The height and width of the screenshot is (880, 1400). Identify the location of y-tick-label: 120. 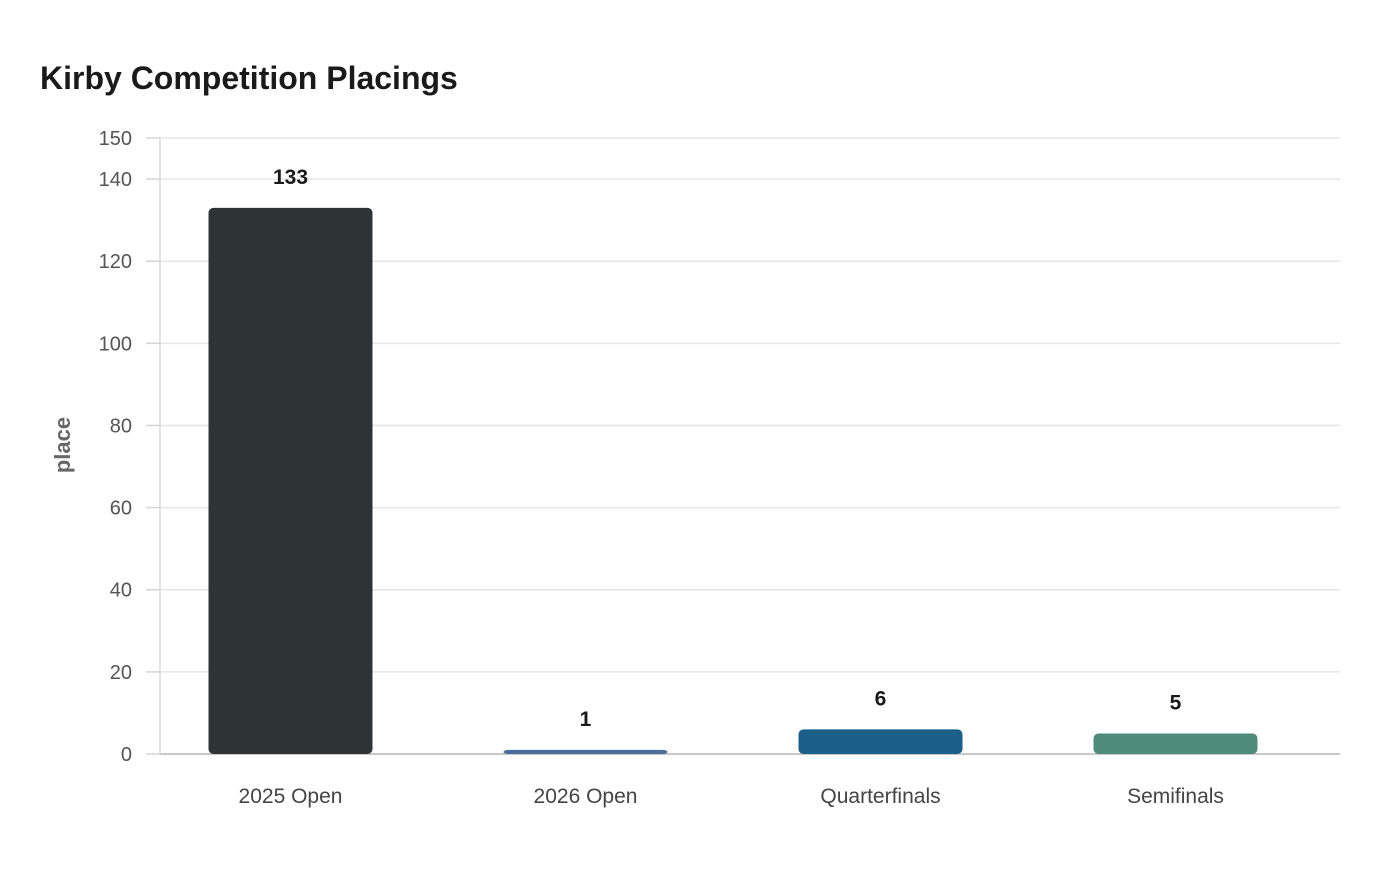
(115, 262).